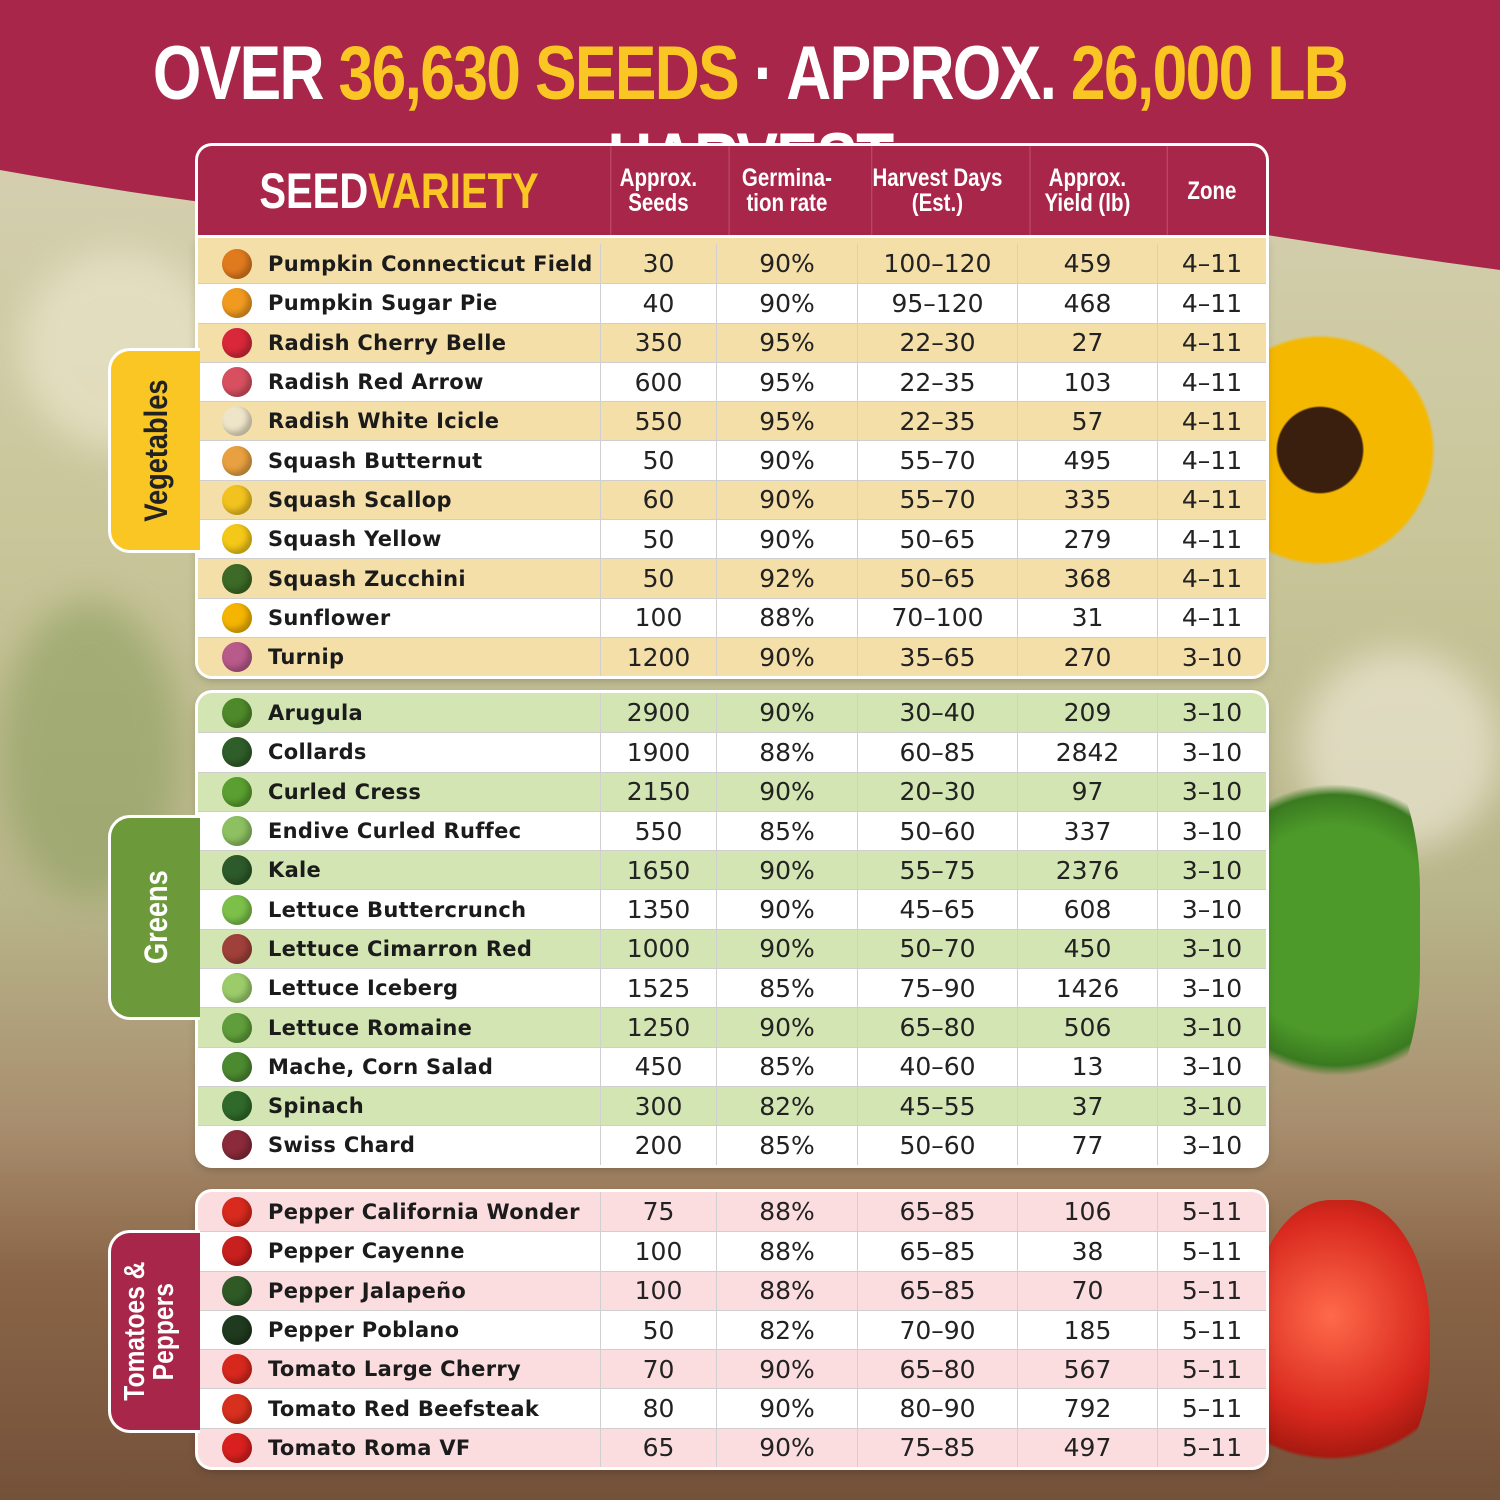 The image size is (1500, 1500). What do you see at coordinates (1087, 191) in the screenshot?
I see `column-header-yield: Approx. Yield (lb)` at bounding box center [1087, 191].